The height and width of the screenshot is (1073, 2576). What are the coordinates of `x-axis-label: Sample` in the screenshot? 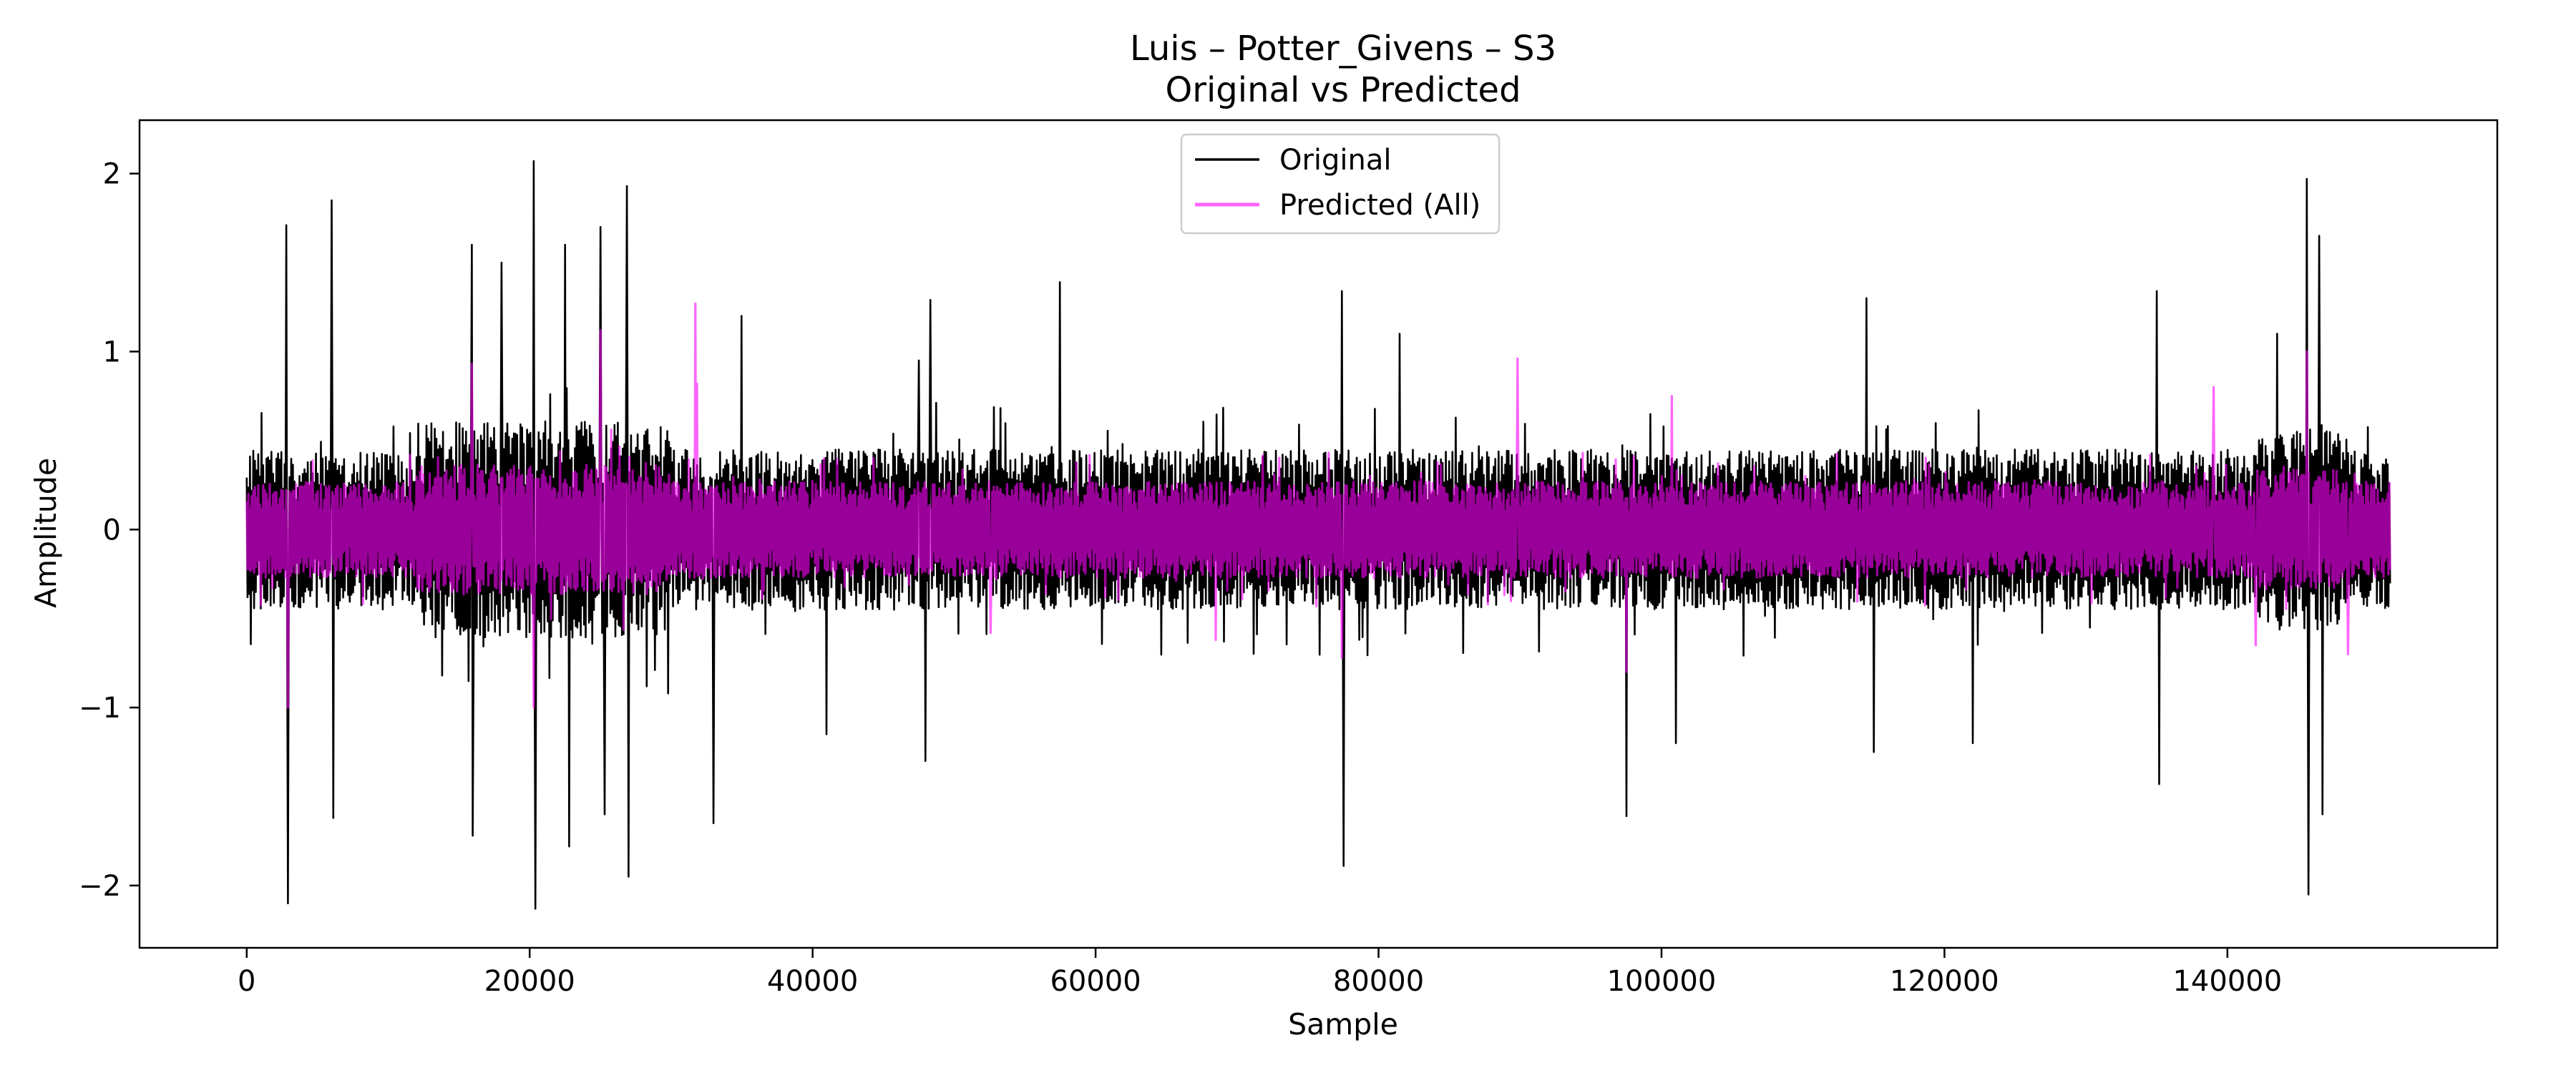 It's located at (1343, 1024).